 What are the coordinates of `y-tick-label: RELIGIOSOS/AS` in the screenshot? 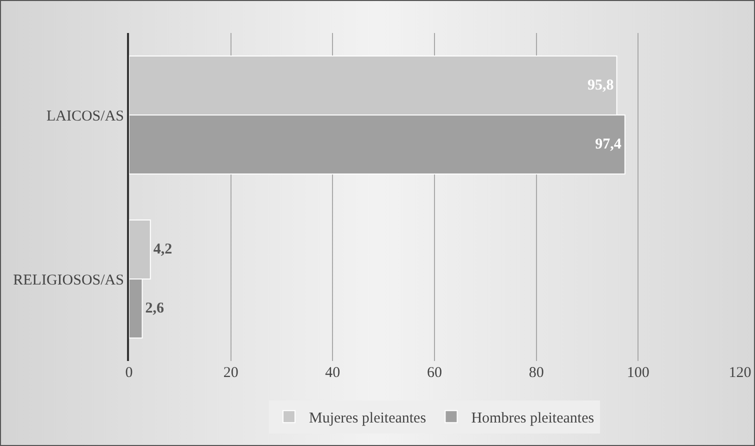 It's located at (68, 280).